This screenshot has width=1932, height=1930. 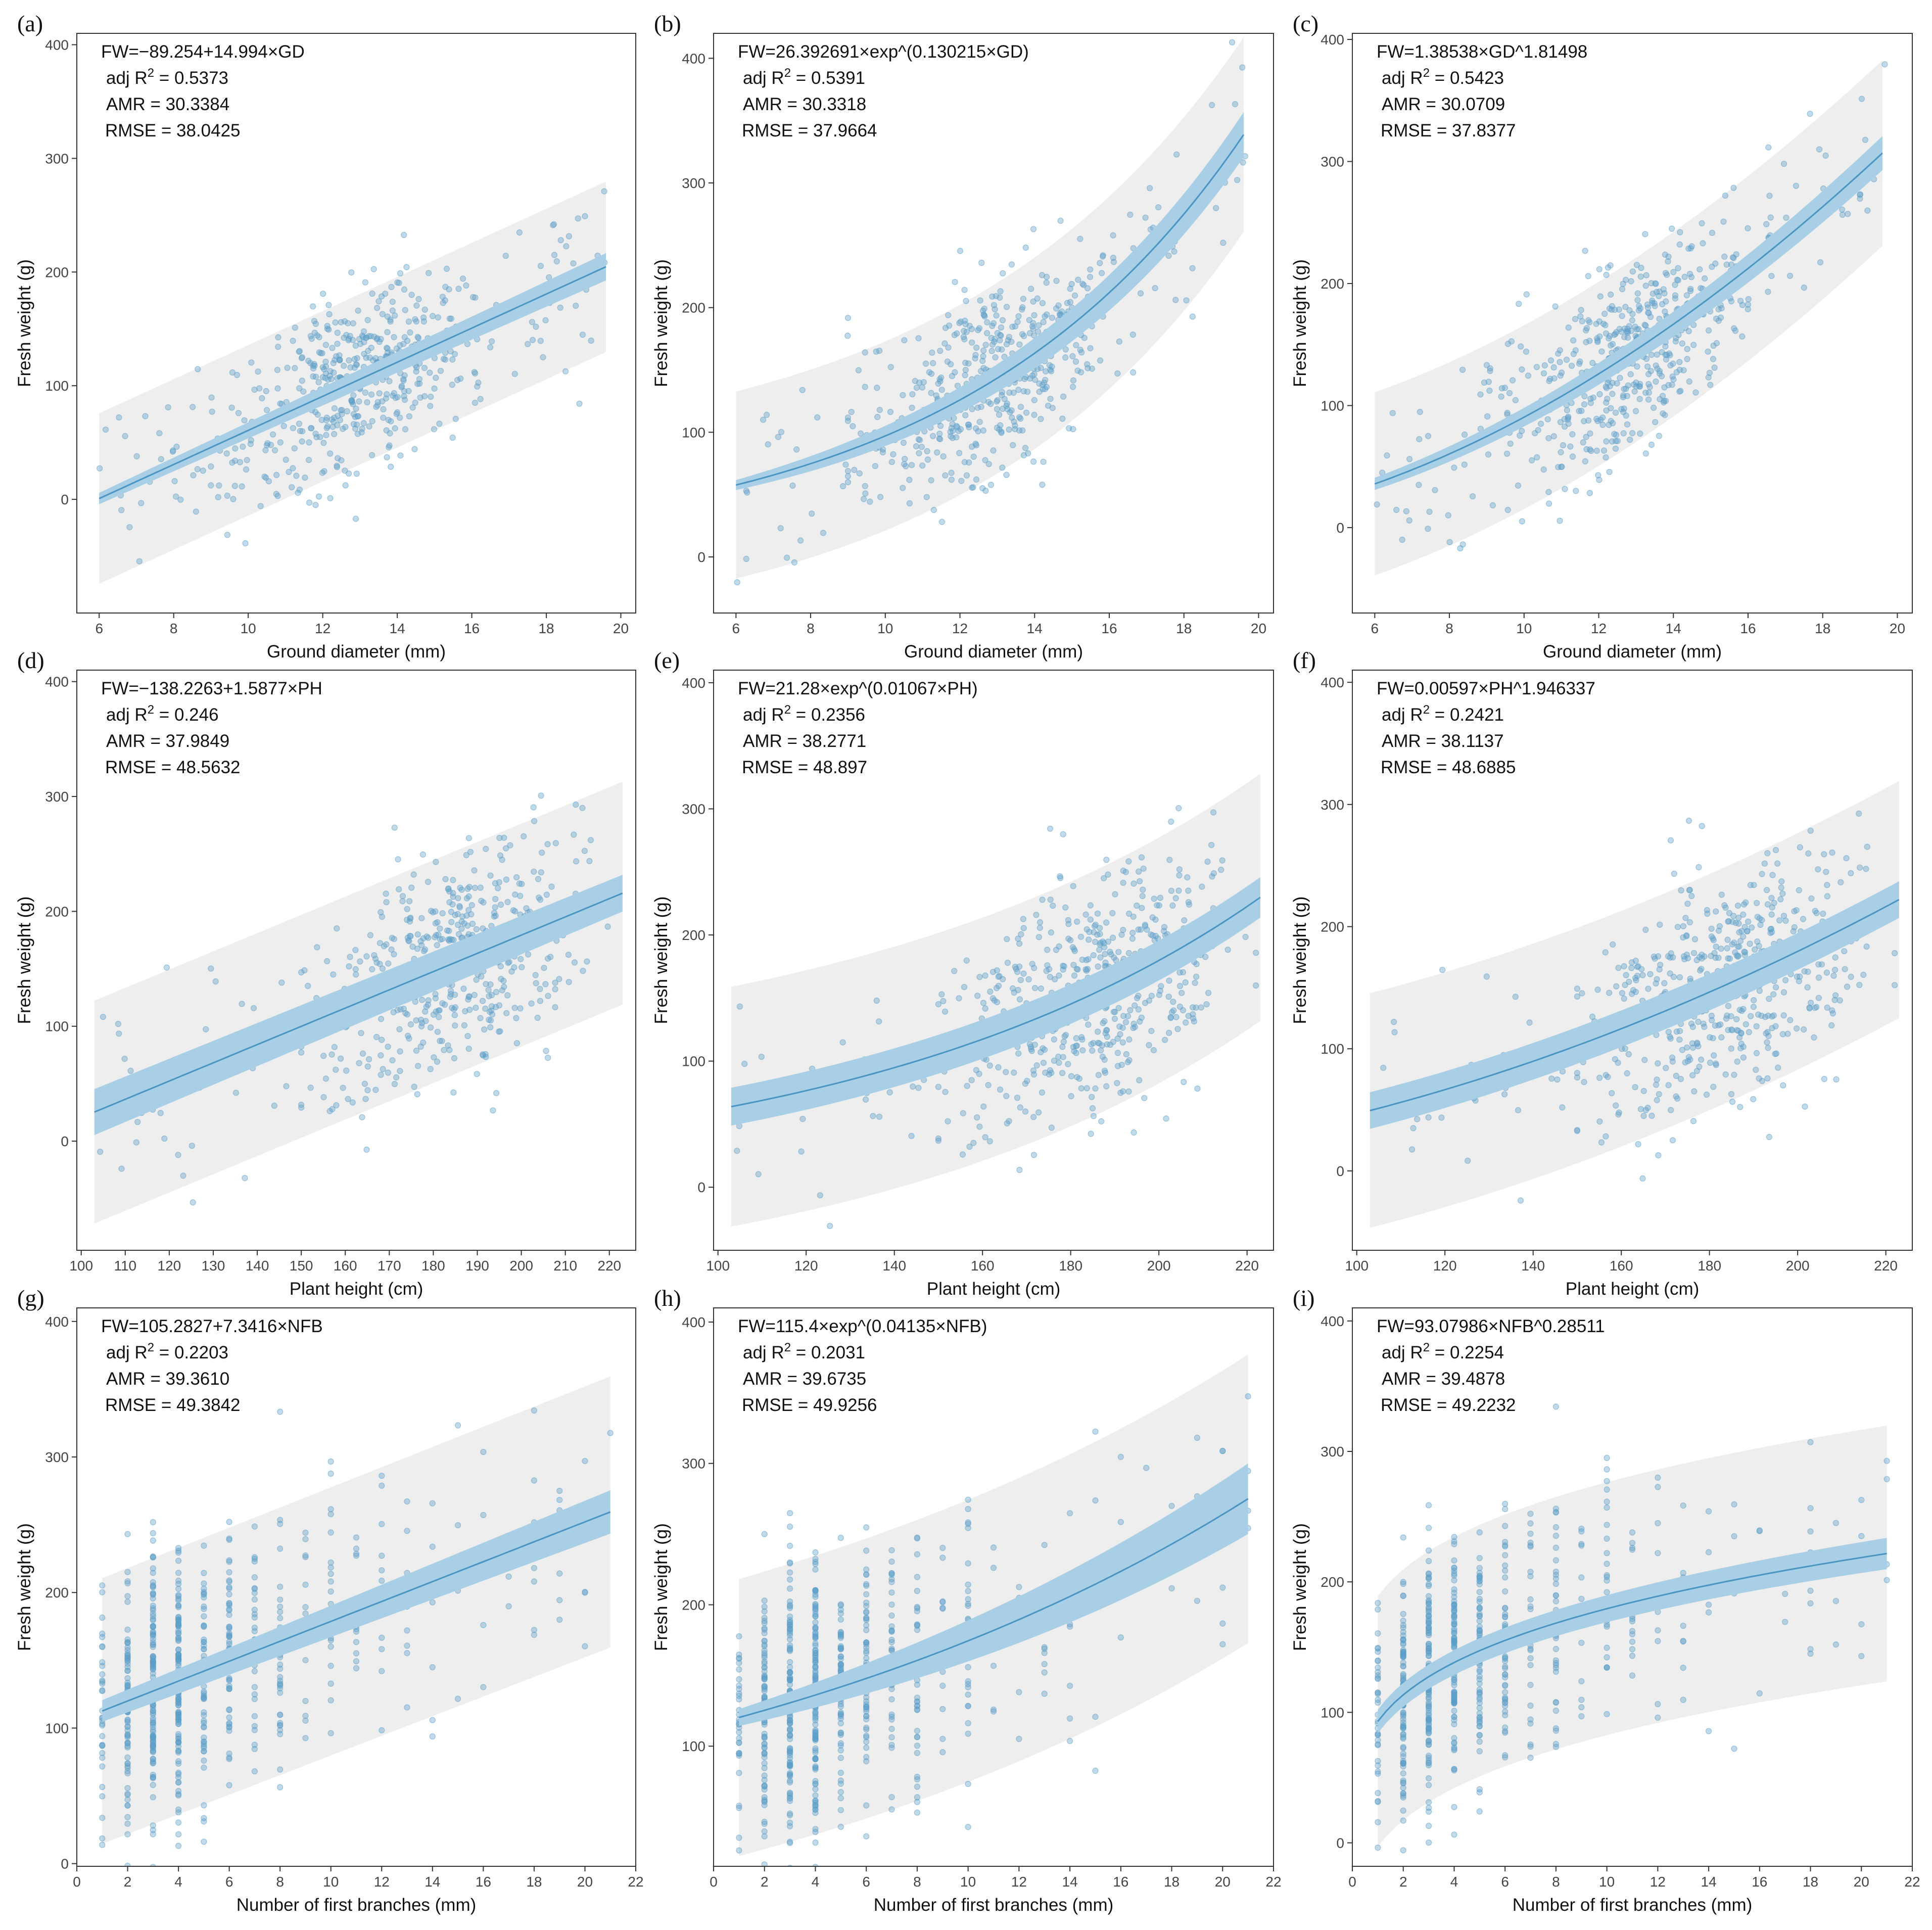 What do you see at coordinates (565, 1266) in the screenshot?
I see `x-tick-label: 210` at bounding box center [565, 1266].